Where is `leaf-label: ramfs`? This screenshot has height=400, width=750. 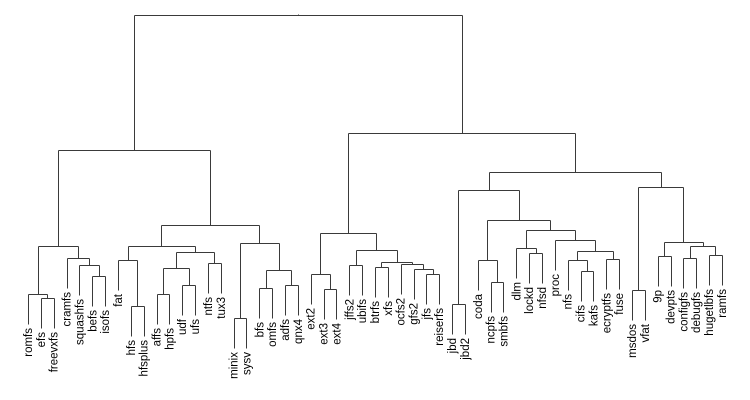
leaf-label: ramfs is located at coordinates (723, 303).